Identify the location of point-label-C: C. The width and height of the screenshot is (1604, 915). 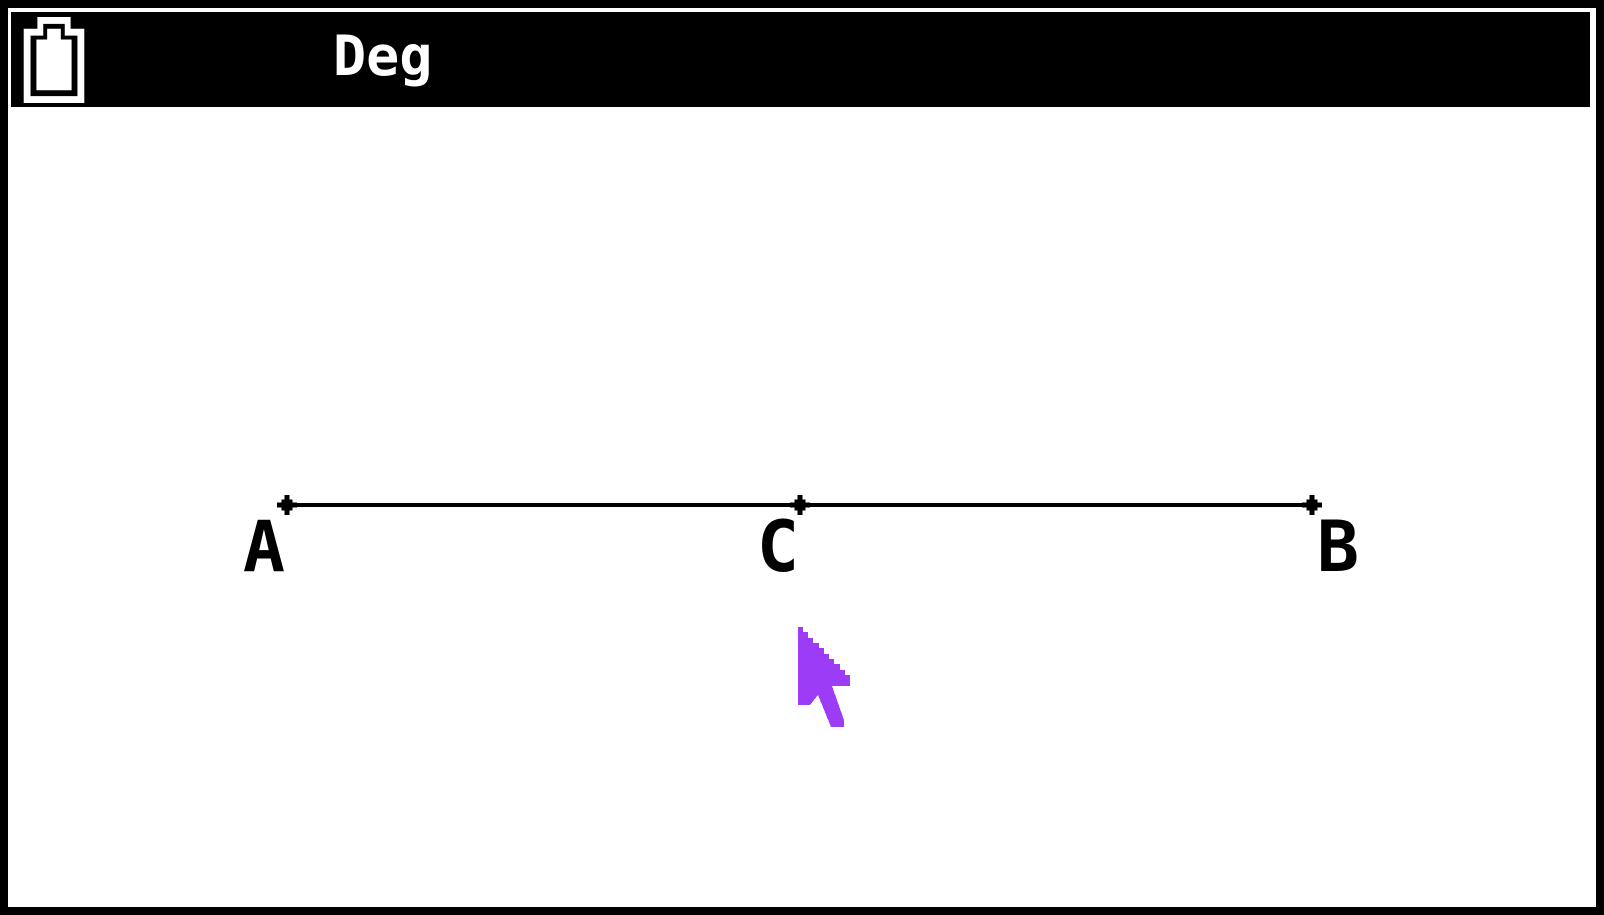
(778, 547).